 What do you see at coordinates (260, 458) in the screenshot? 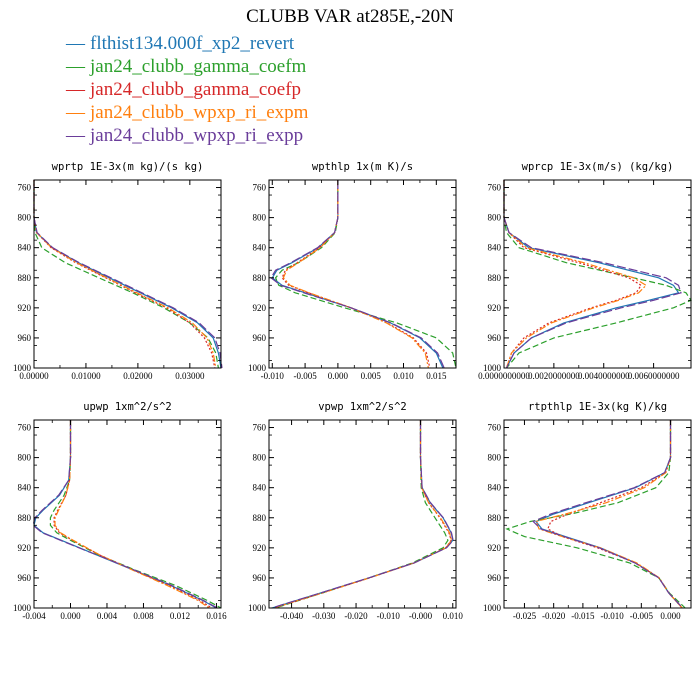
I see `vpwp-ytick-label: 800` at bounding box center [260, 458].